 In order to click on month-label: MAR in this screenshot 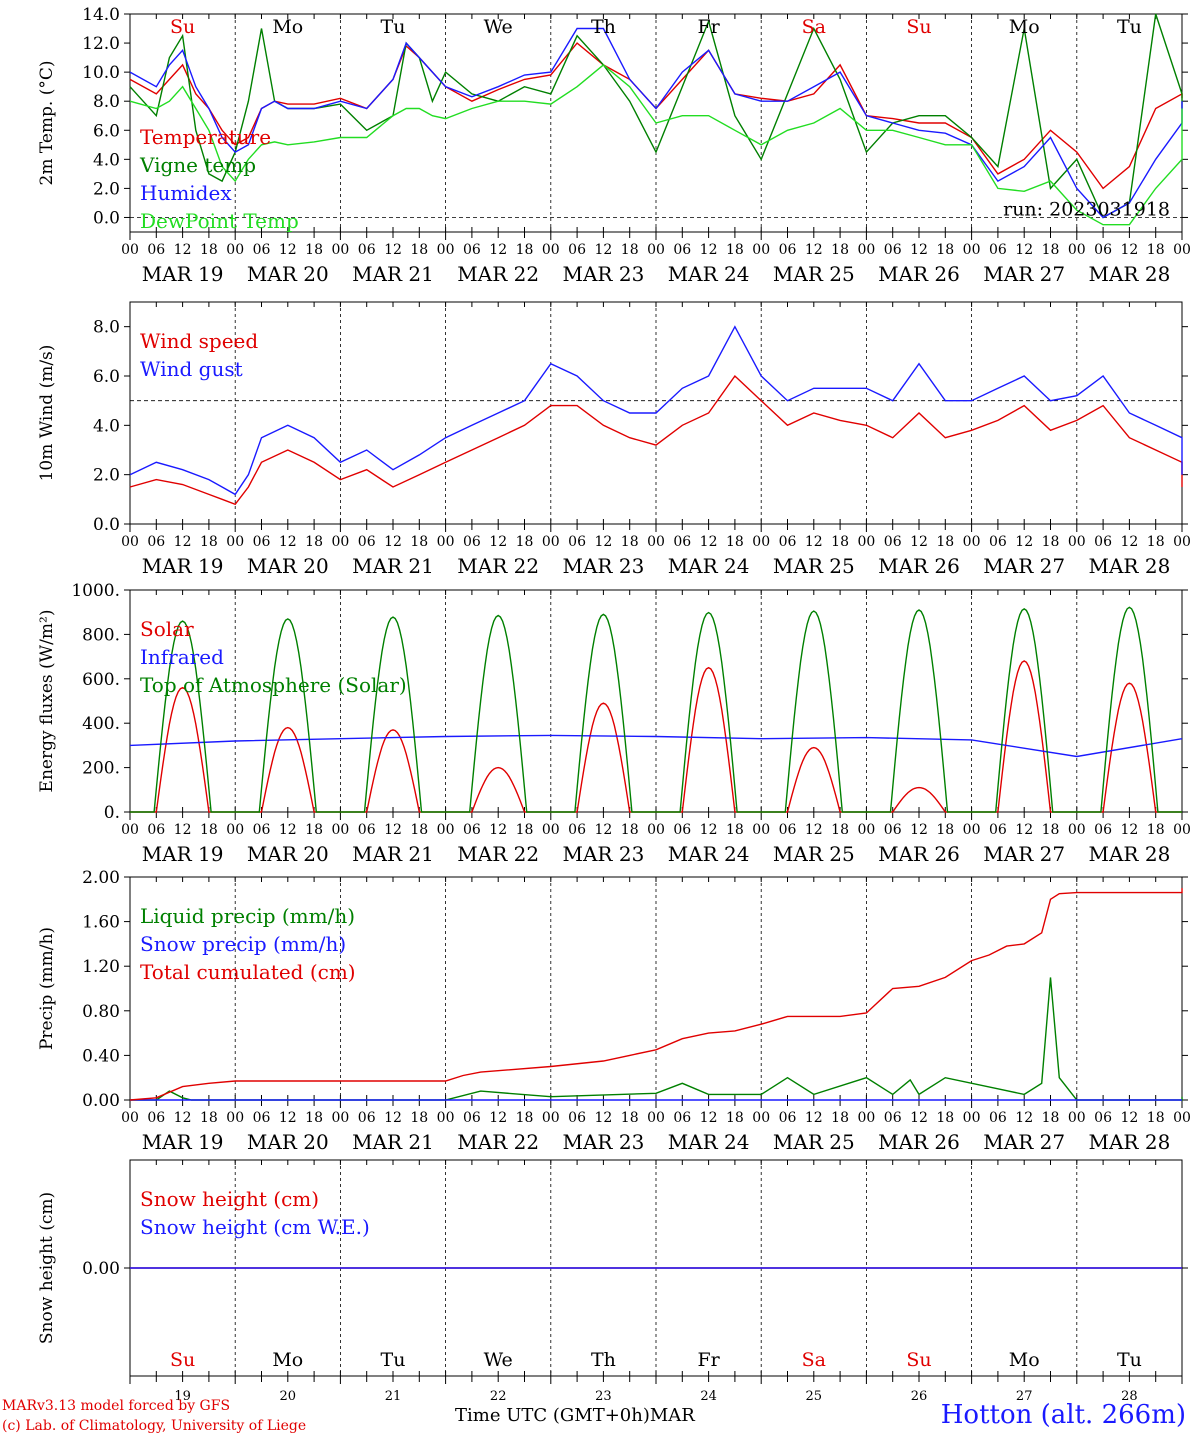, I will do `click(672, 1415)`.